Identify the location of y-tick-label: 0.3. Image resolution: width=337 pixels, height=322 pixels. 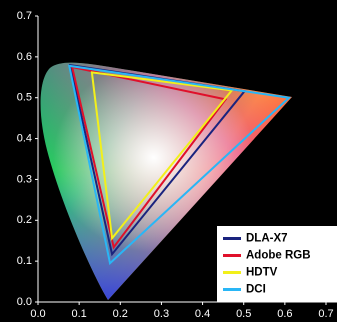
(24, 179).